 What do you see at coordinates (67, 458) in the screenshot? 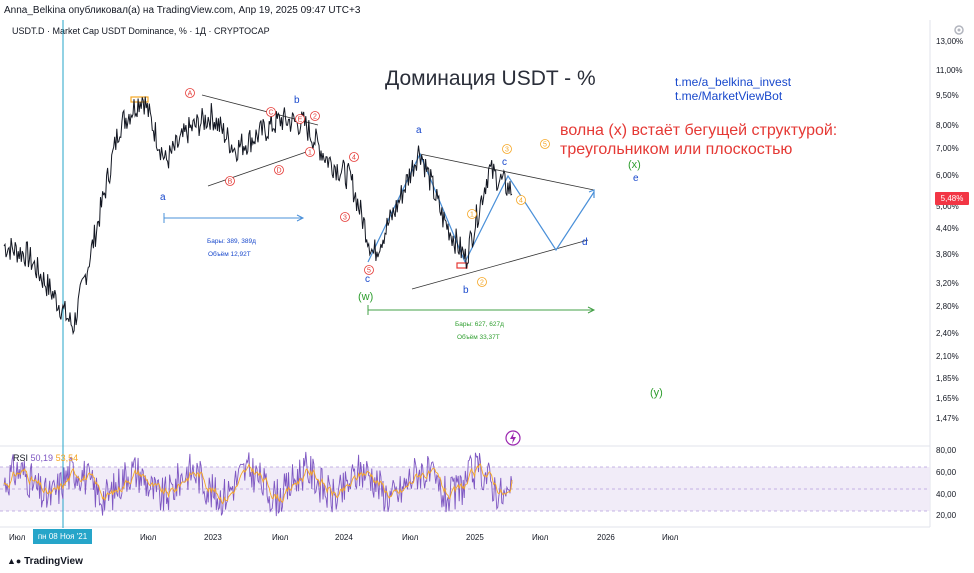
I see `rsi-ma-value: 53,54` at bounding box center [67, 458].